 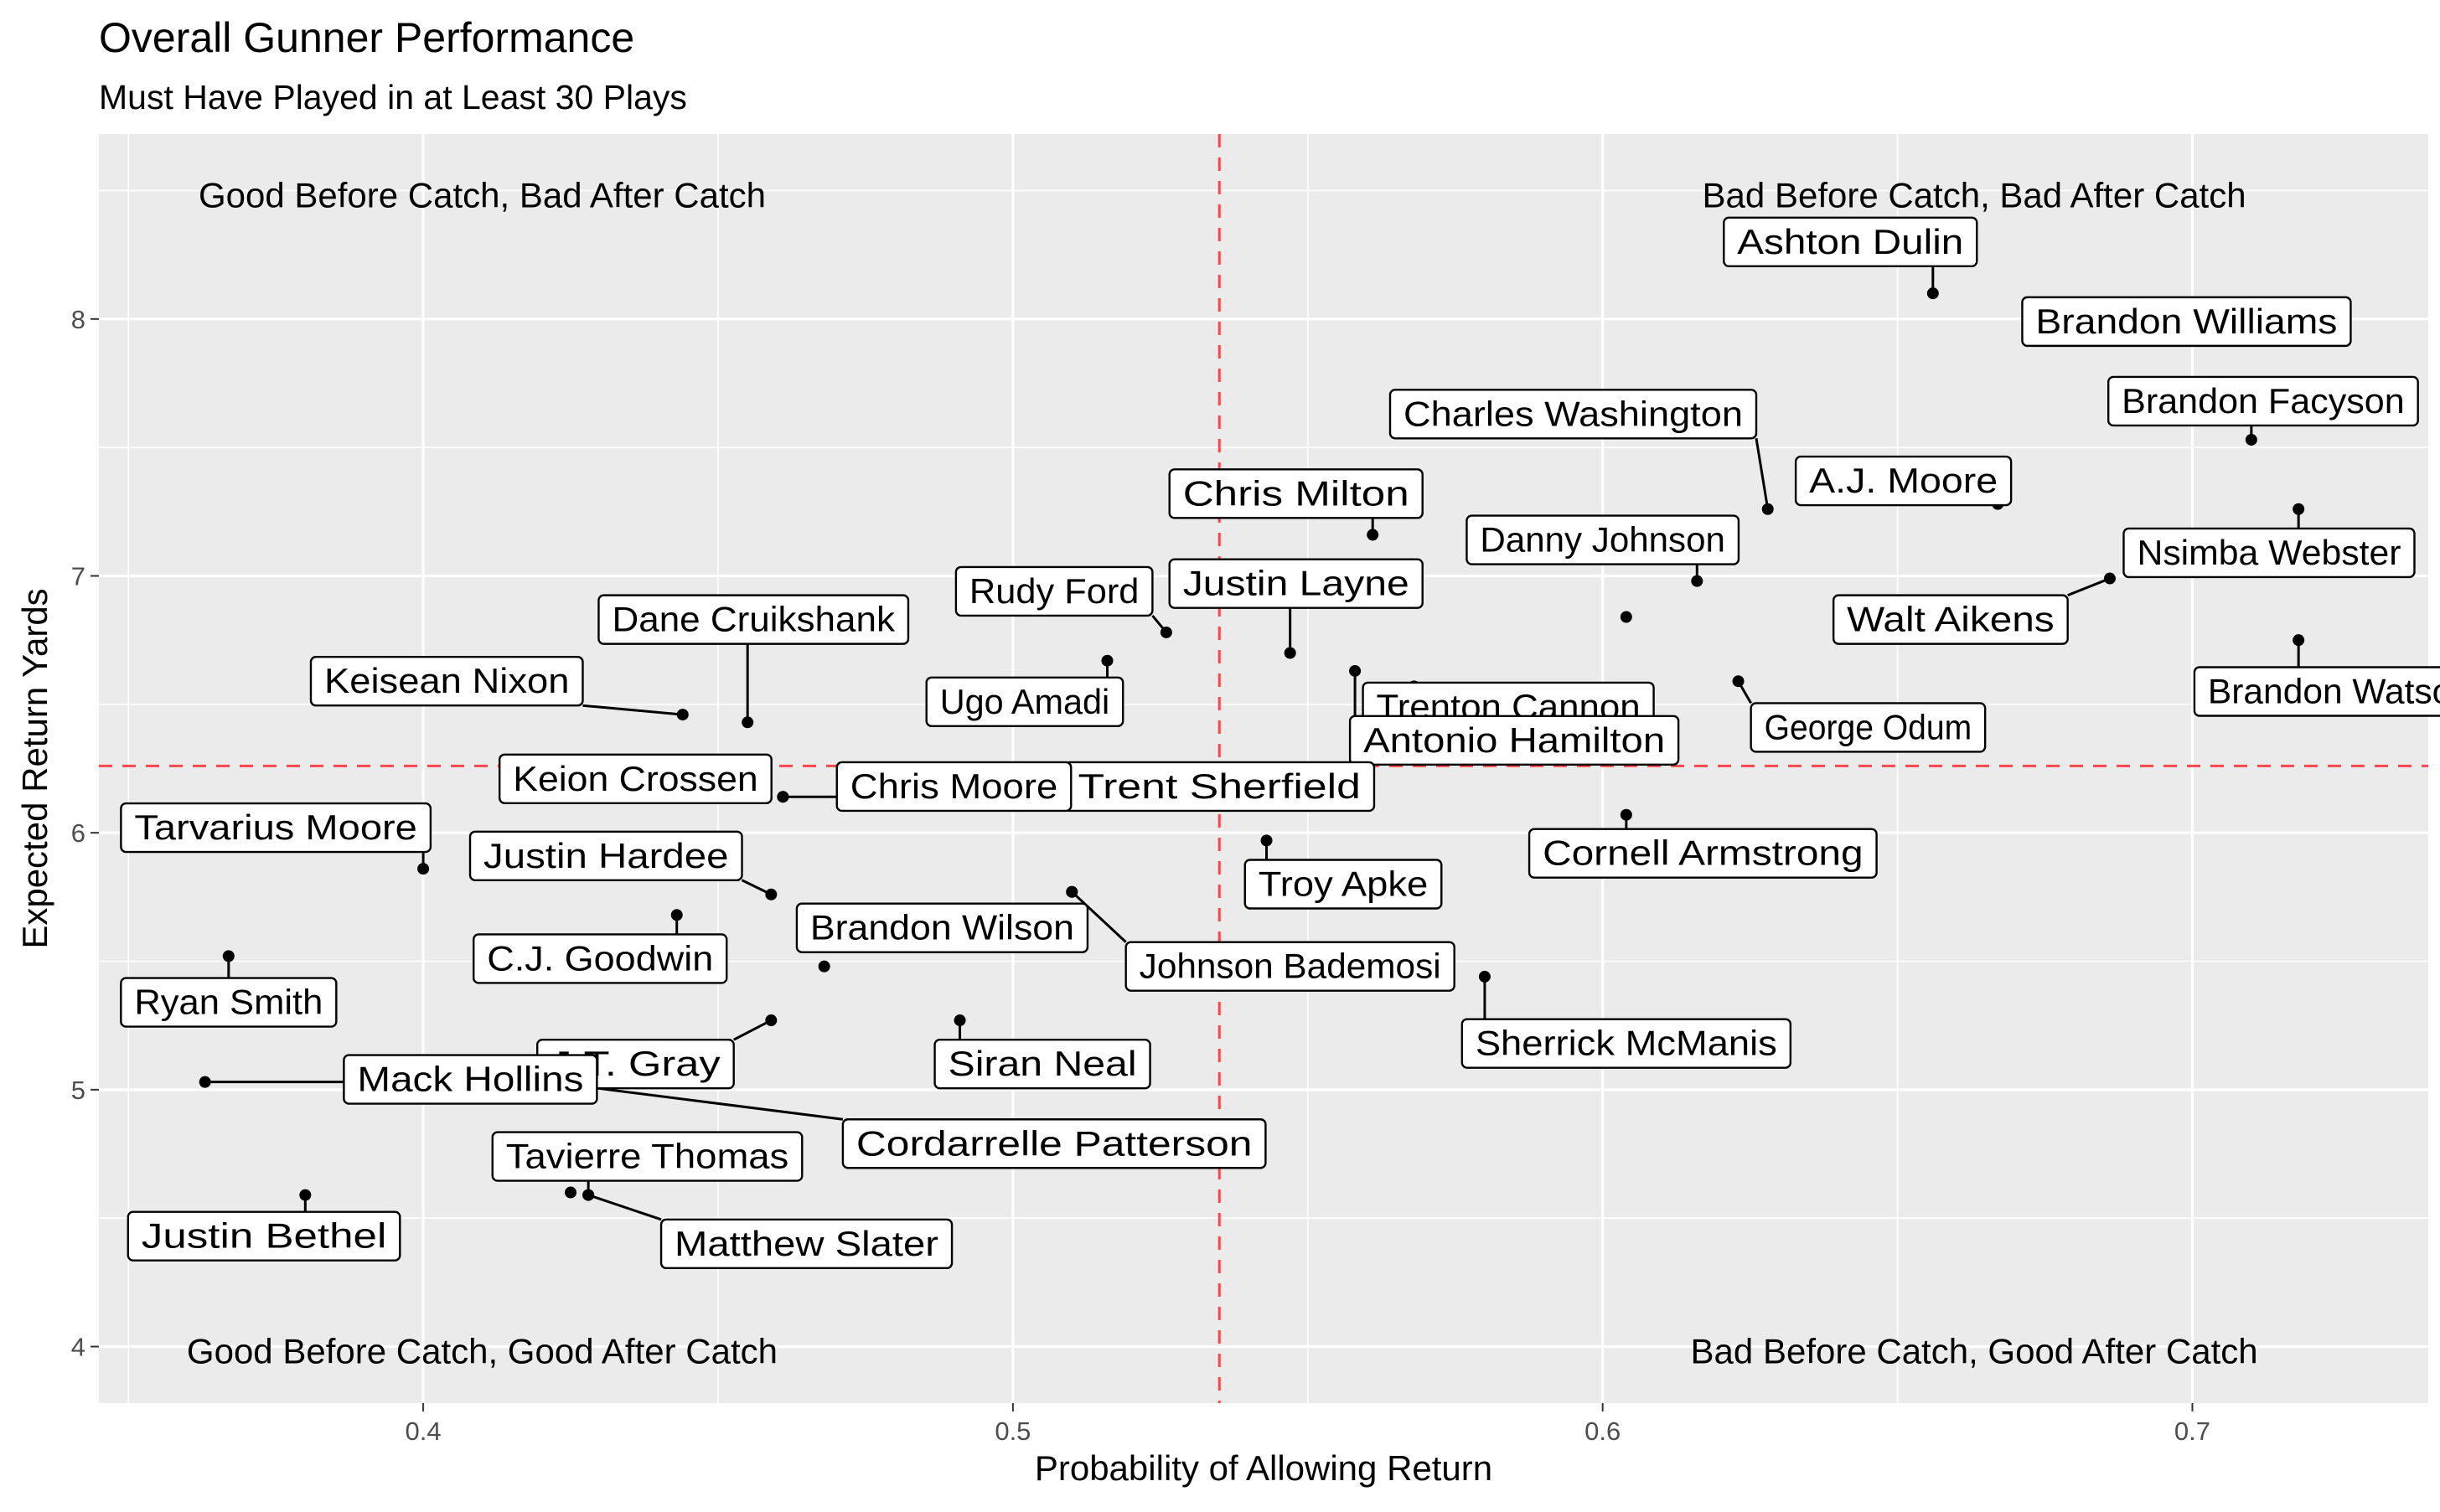 I want to click on point-tarvarius-moore, so click(x=424, y=869).